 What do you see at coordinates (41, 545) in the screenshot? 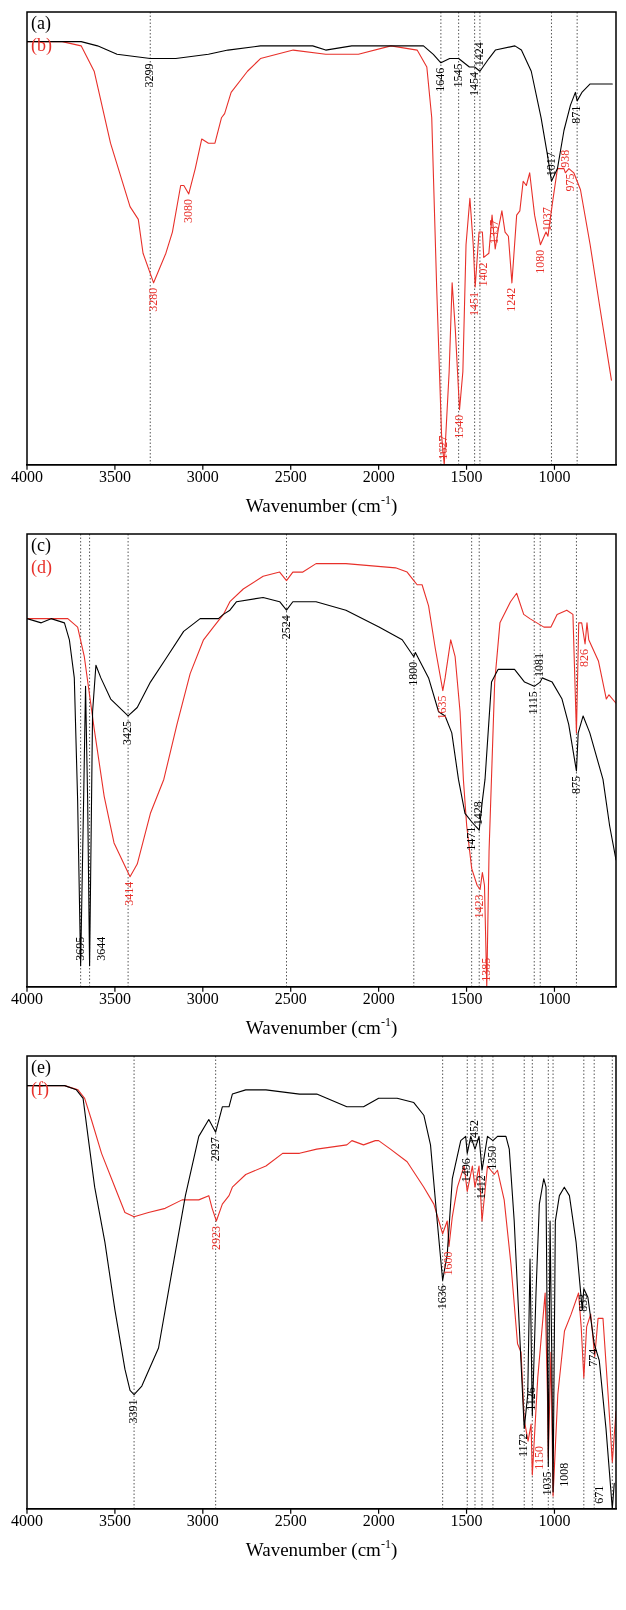
I see `text: (c)` at bounding box center [41, 545].